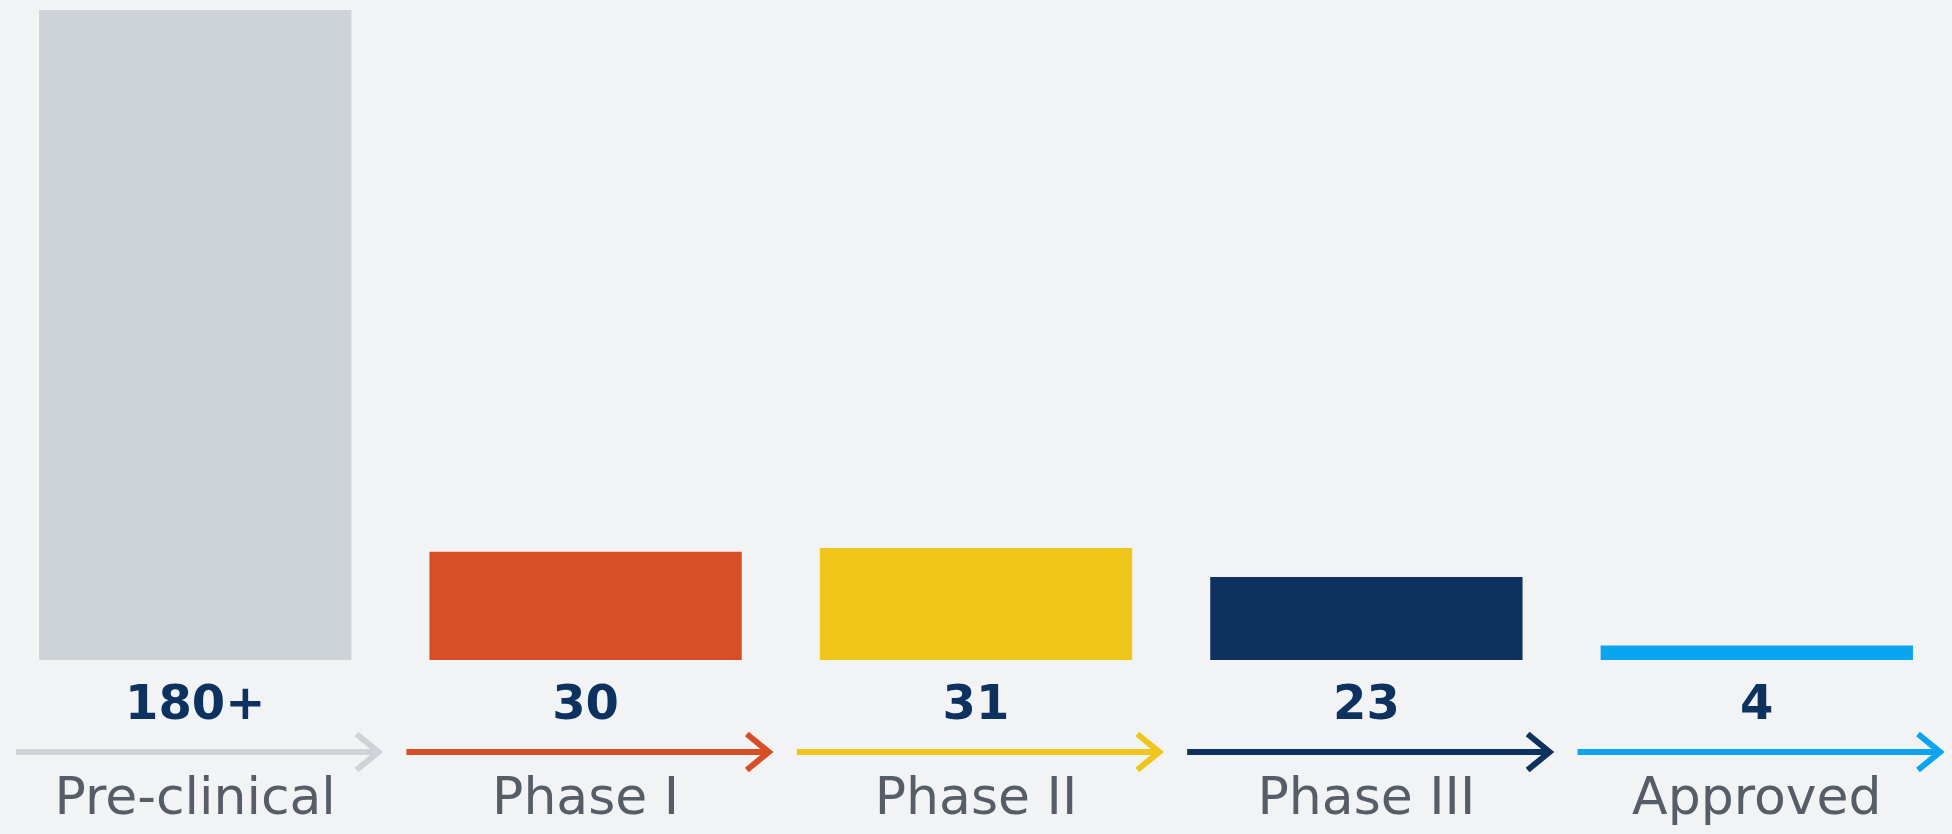 The image size is (1952, 834). What do you see at coordinates (1366, 795) in the screenshot?
I see `x-tick-label: Phase III` at bounding box center [1366, 795].